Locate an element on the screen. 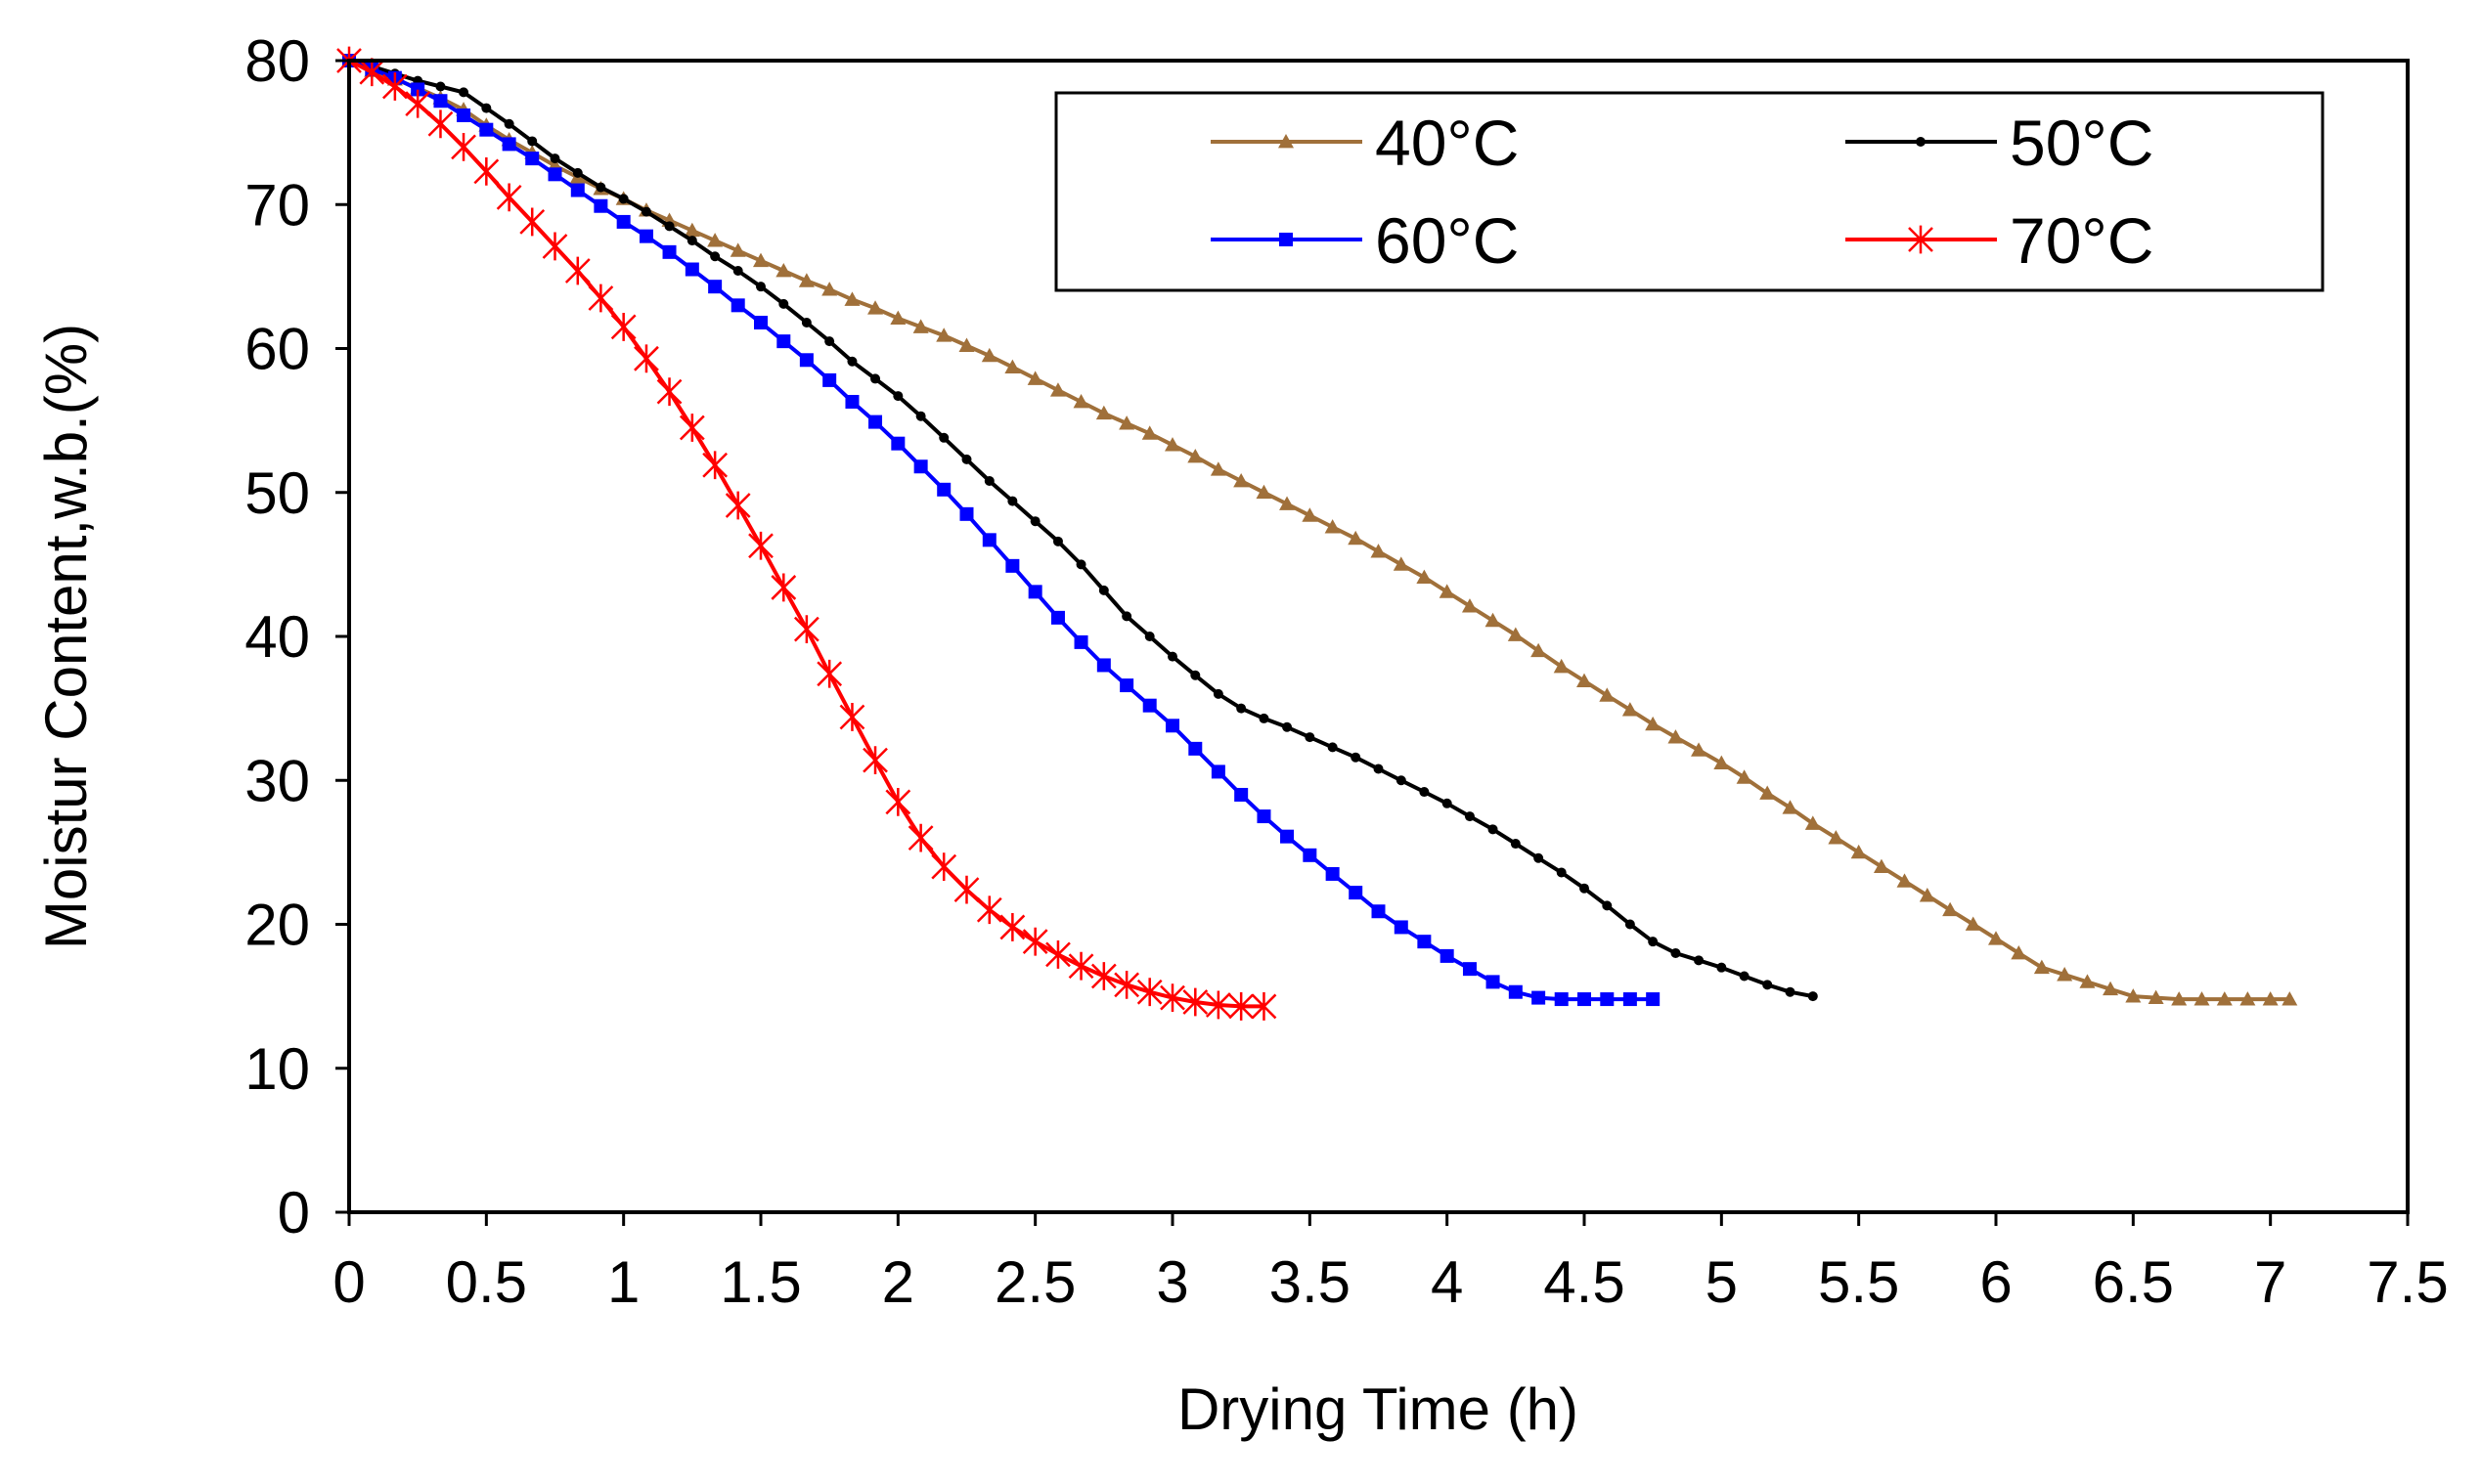  x-tick-label: 7.5 is located at coordinates (2407, 1282).